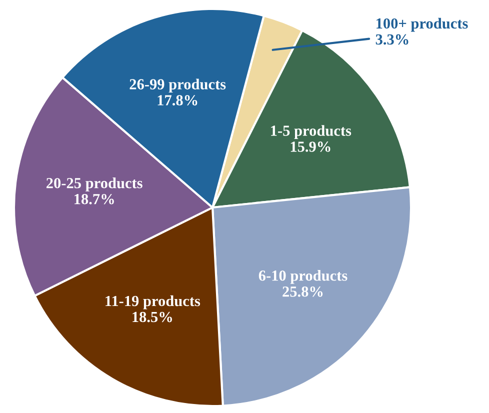 This screenshot has height=413, width=489. I want to click on slice-label: 100+ products, so click(422, 25).